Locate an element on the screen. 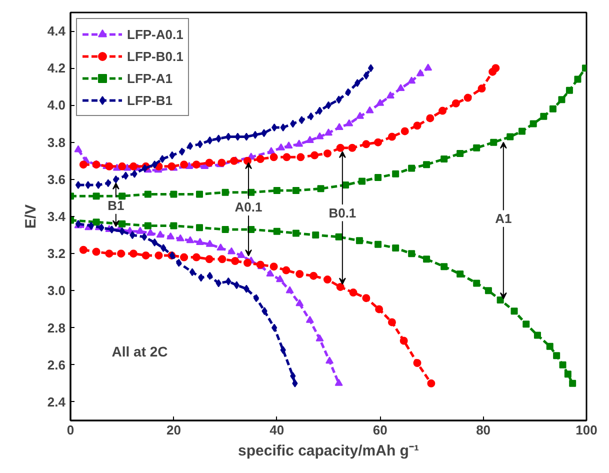 Image resolution: width=609 pixels, height=473 pixels. y-tick-label: 4.4 is located at coordinates (56, 31).